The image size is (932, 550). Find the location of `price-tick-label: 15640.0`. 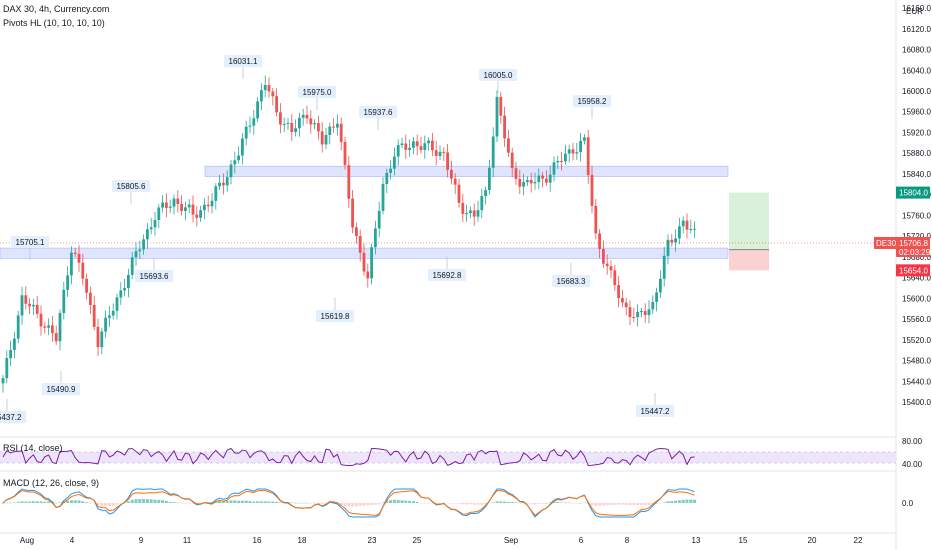

price-tick-label: 15640.0 is located at coordinates (916, 278).